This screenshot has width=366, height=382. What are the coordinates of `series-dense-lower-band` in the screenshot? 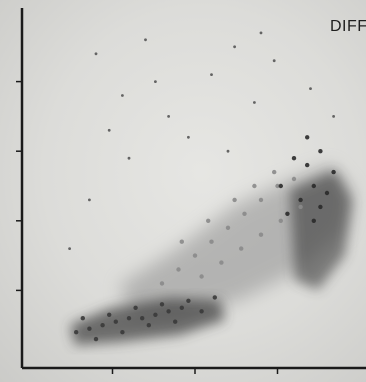 It's located at (145, 318).